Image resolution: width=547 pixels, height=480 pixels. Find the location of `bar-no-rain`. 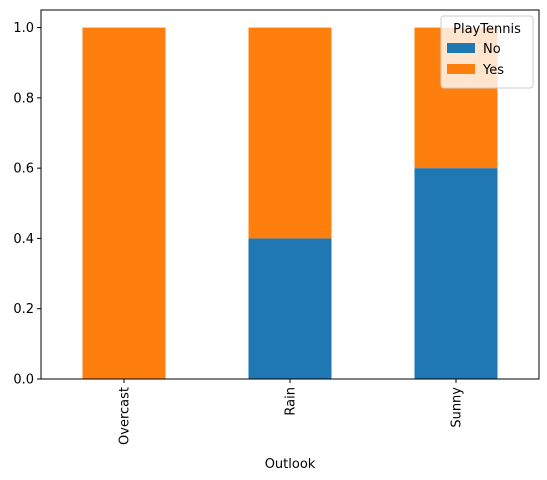

bar-no-rain is located at coordinates (290, 308).